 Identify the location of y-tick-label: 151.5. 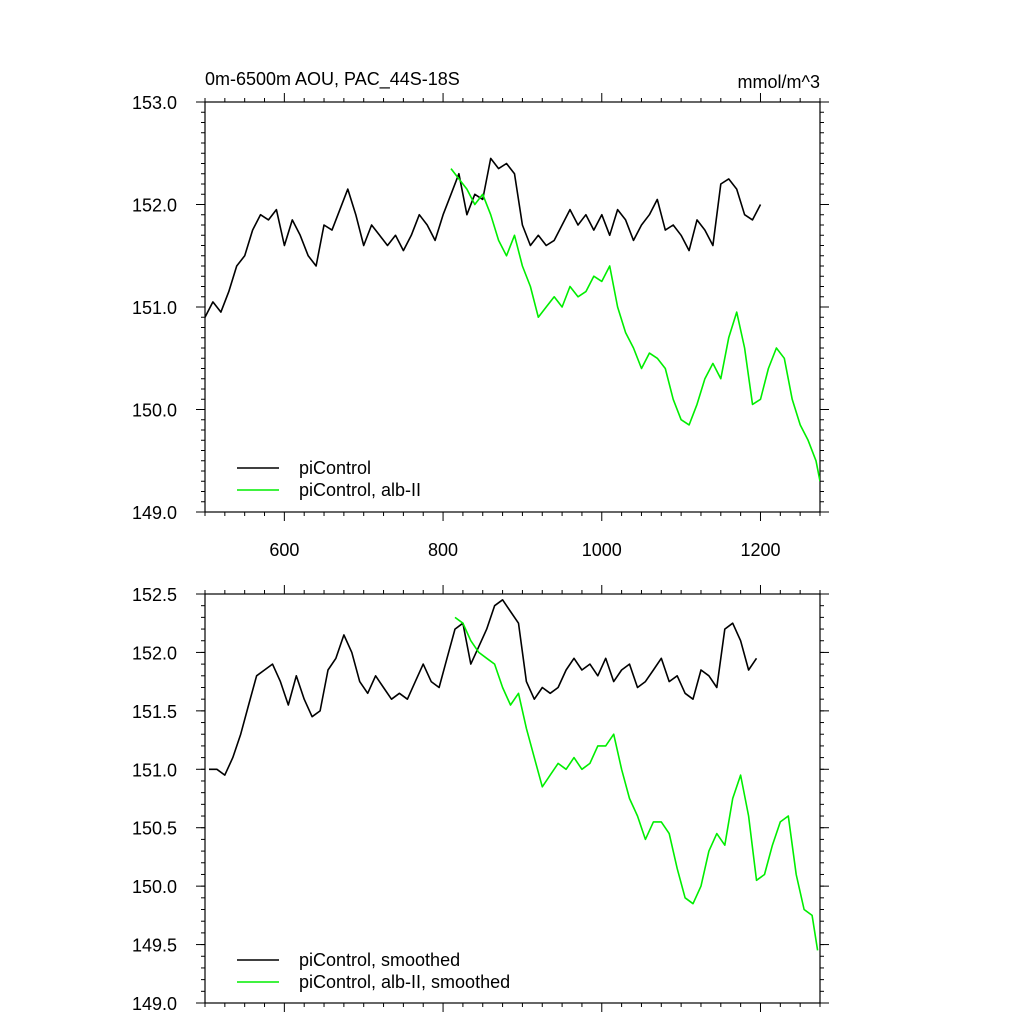
(154, 712).